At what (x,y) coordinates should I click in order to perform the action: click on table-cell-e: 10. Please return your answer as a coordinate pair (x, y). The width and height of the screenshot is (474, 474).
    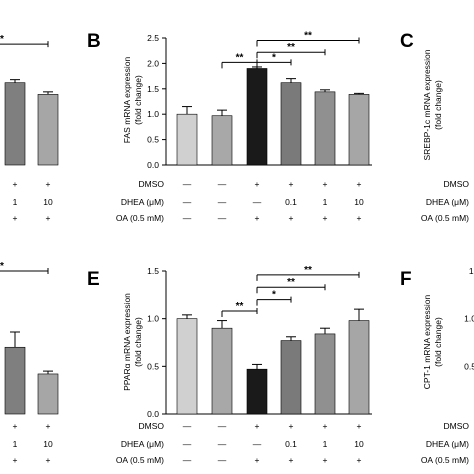
    Looking at the image, I should click on (359, 444).